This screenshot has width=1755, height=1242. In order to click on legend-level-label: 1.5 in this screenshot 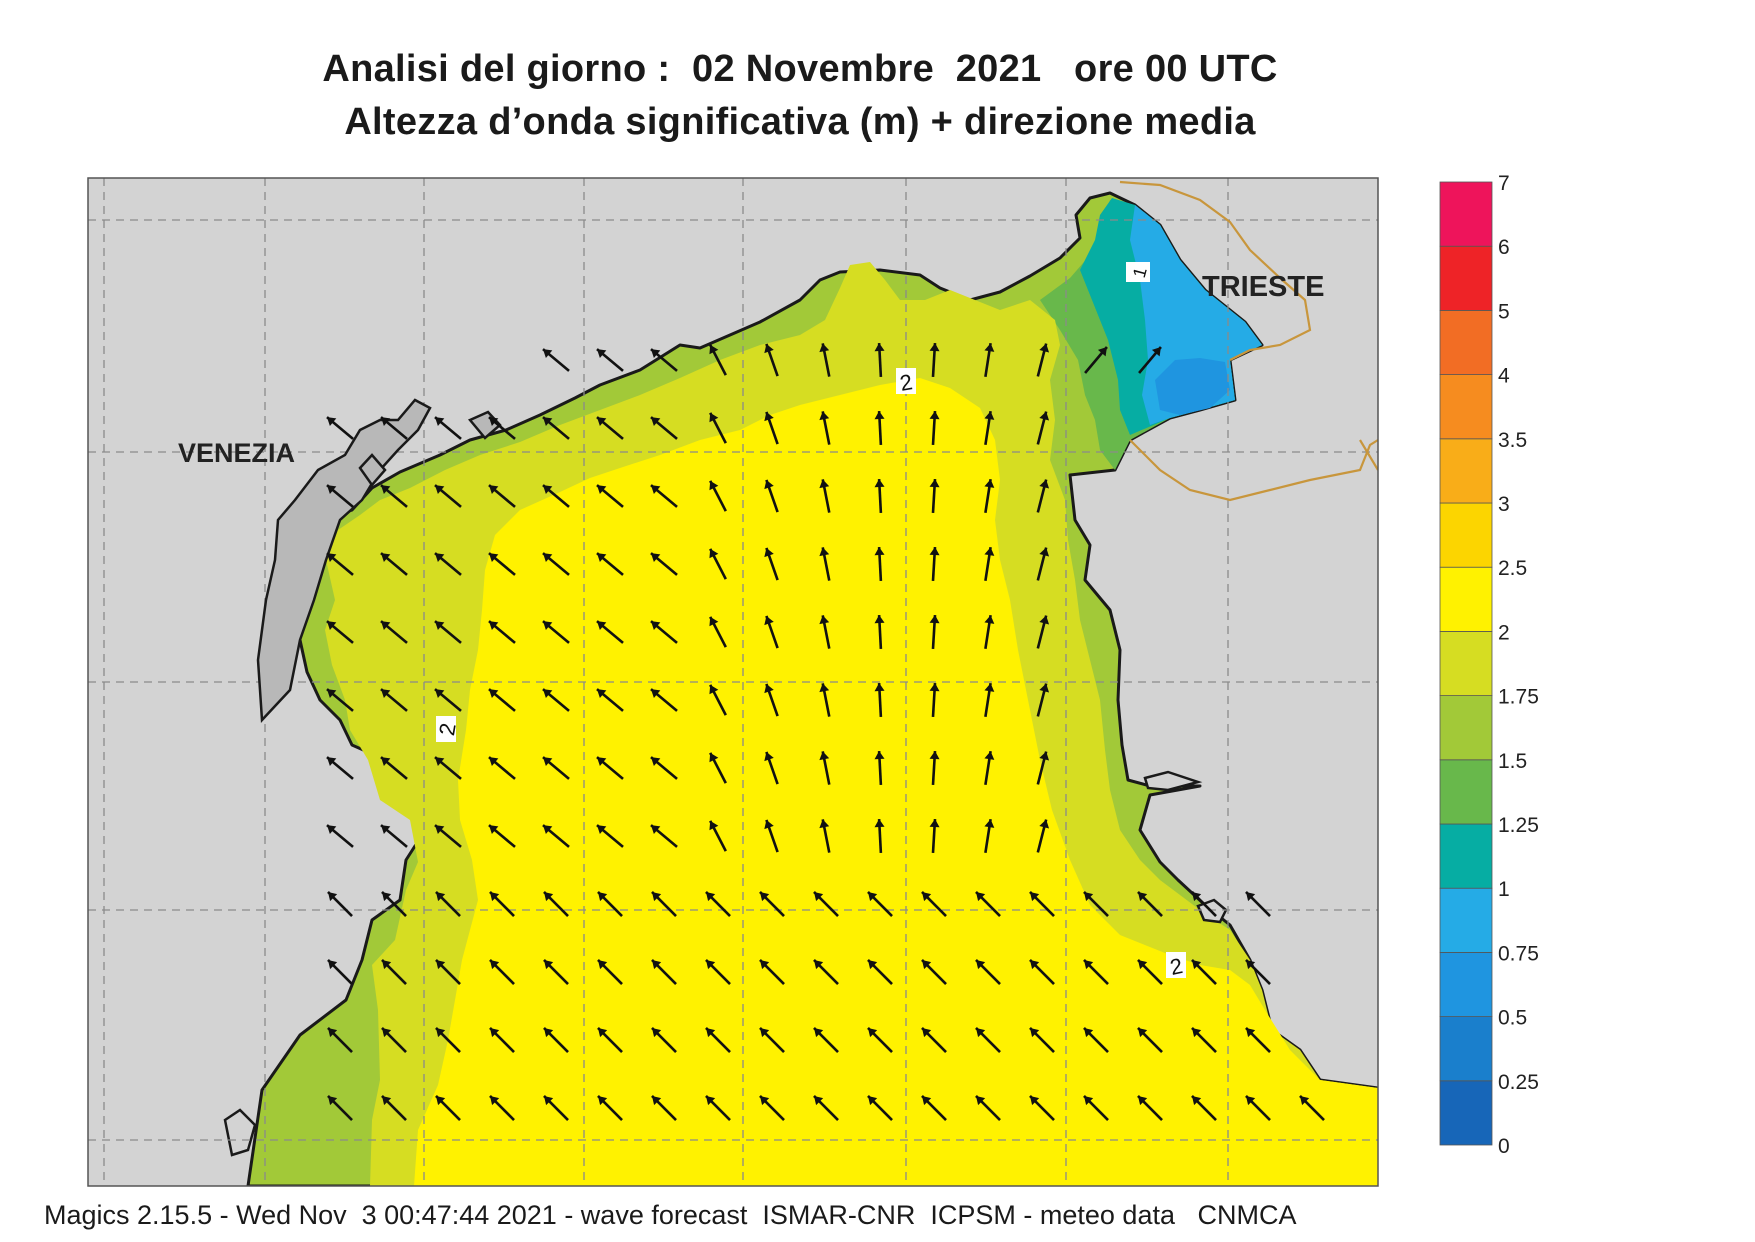, I will do `click(1512, 761)`.